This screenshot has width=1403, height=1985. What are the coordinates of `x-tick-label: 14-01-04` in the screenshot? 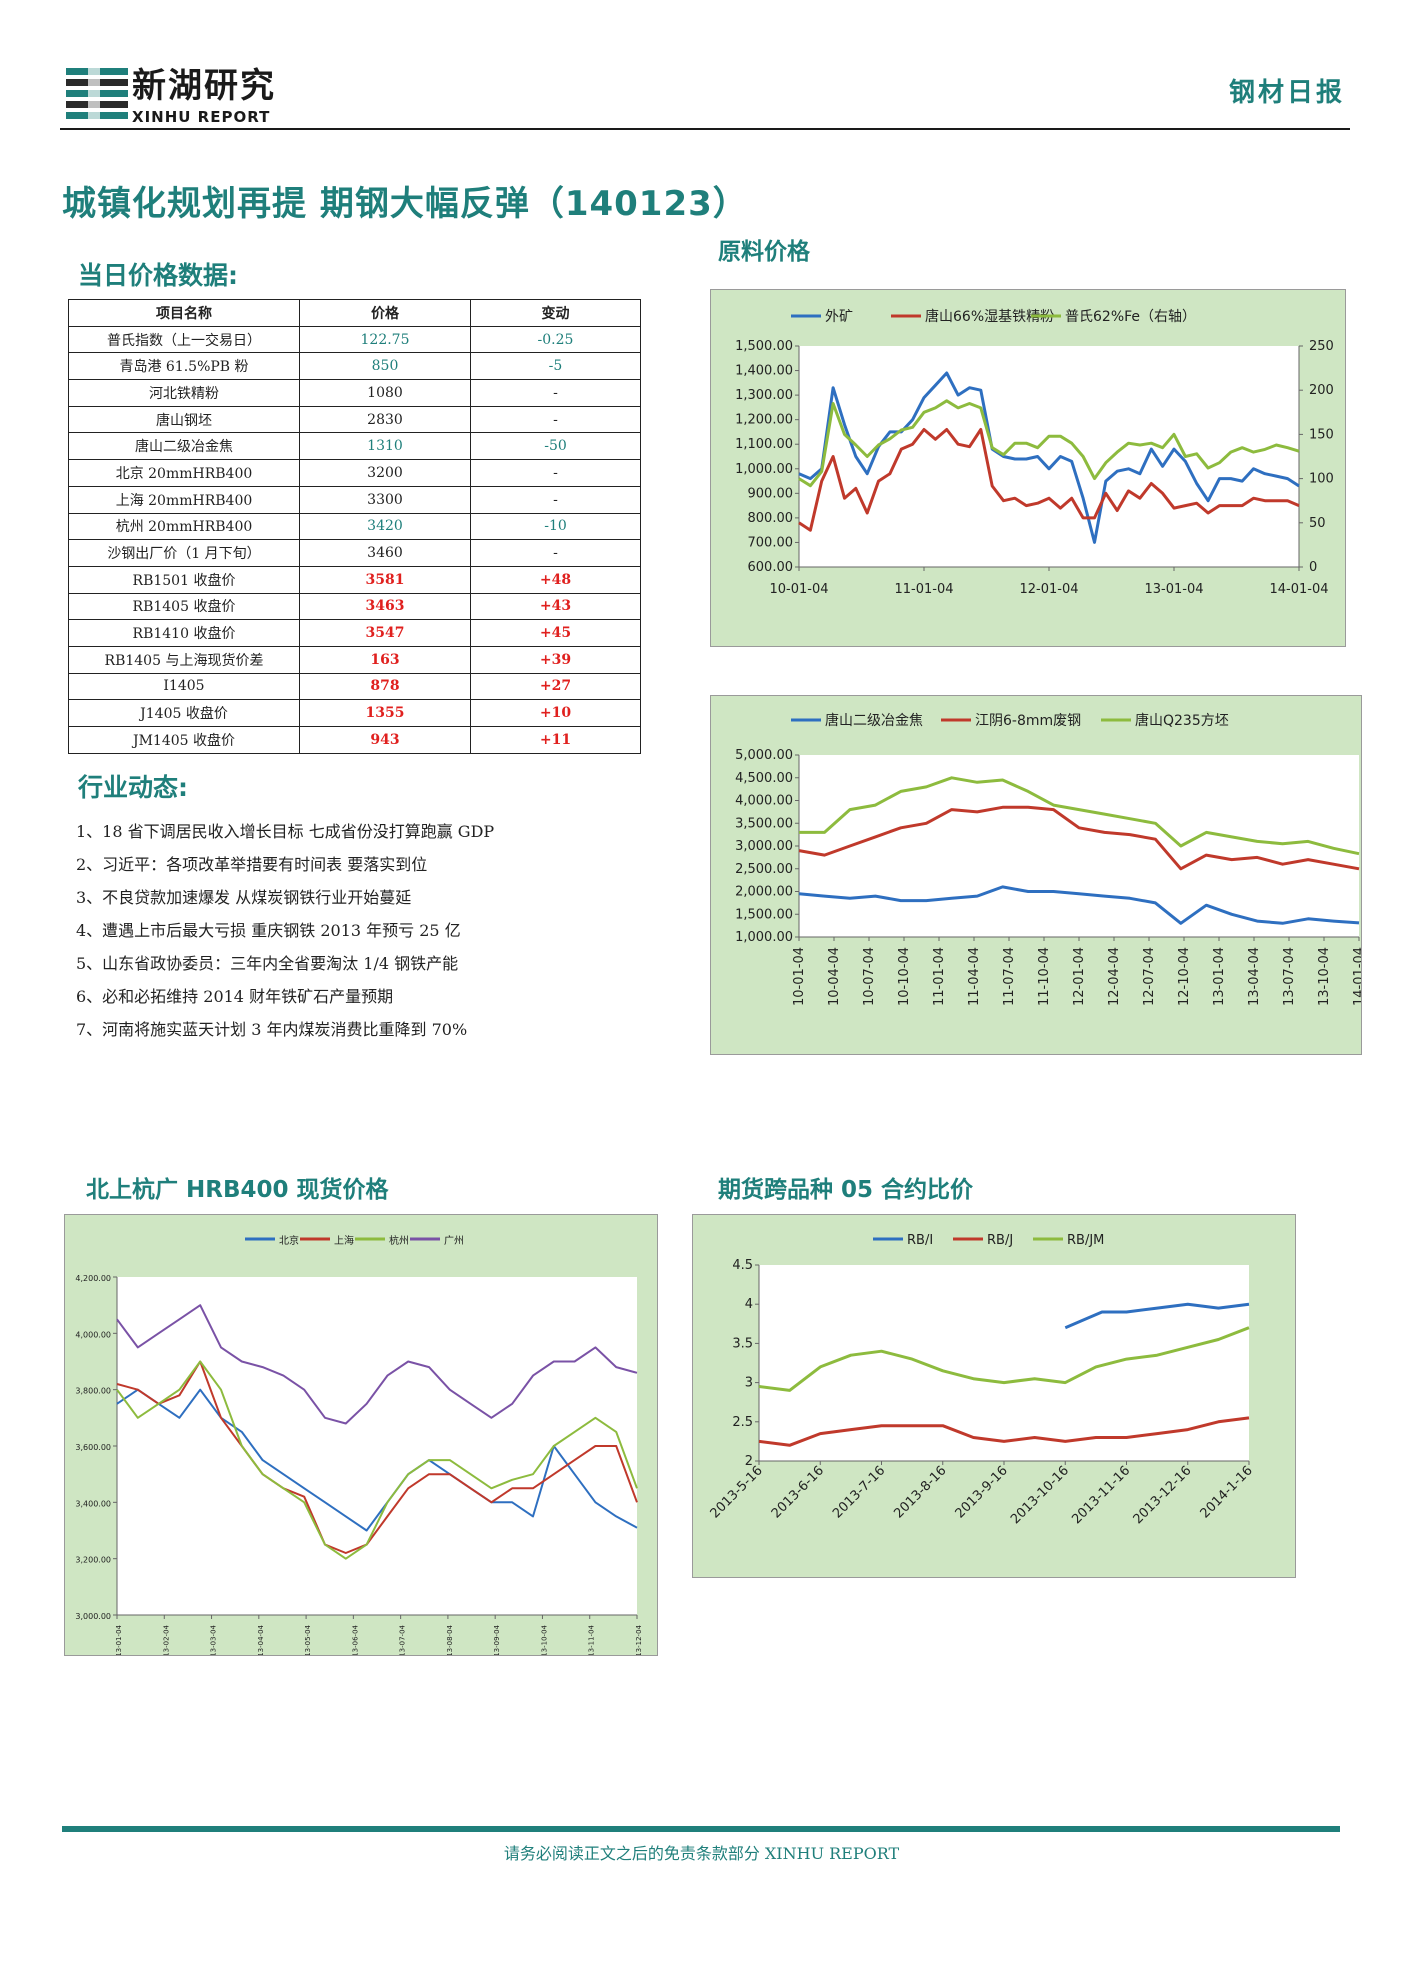 It's located at (1356, 976).